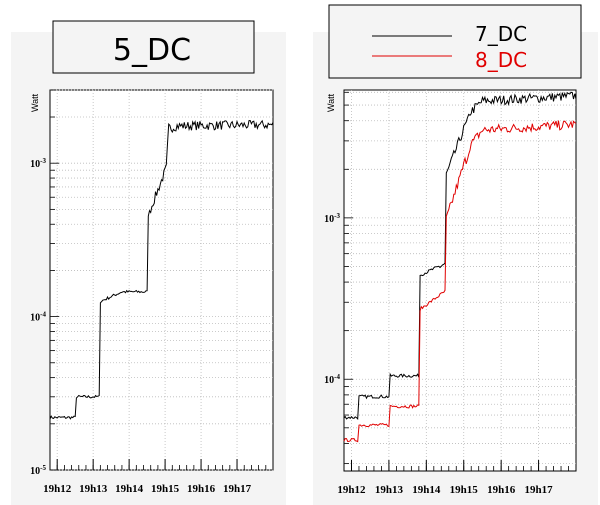 Image resolution: width=600 pixels, height=505 pixels. What do you see at coordinates (35, 102) in the screenshot?
I see `left-ylabel: Watt` at bounding box center [35, 102].